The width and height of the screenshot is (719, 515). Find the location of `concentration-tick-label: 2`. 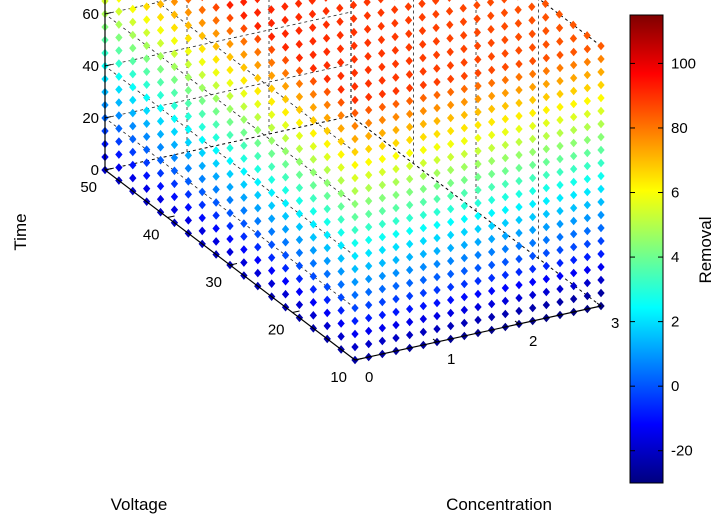

concentration-tick-label: 2 is located at coordinates (533, 341).